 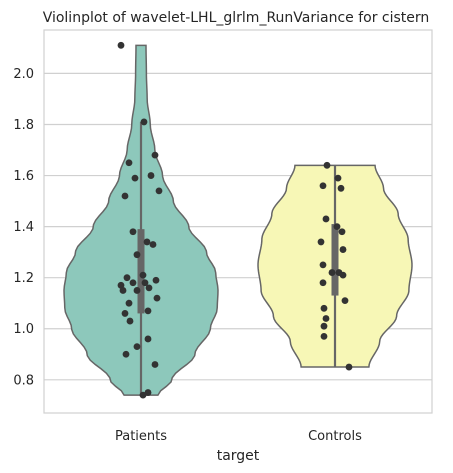 What do you see at coordinates (238, 436) in the screenshot?
I see `x-tick-labels: Patients Controls` at bounding box center [238, 436].